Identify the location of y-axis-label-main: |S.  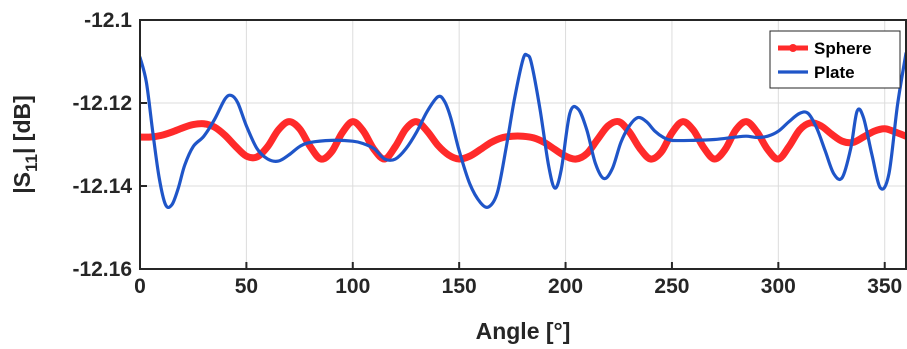
(22, 183).